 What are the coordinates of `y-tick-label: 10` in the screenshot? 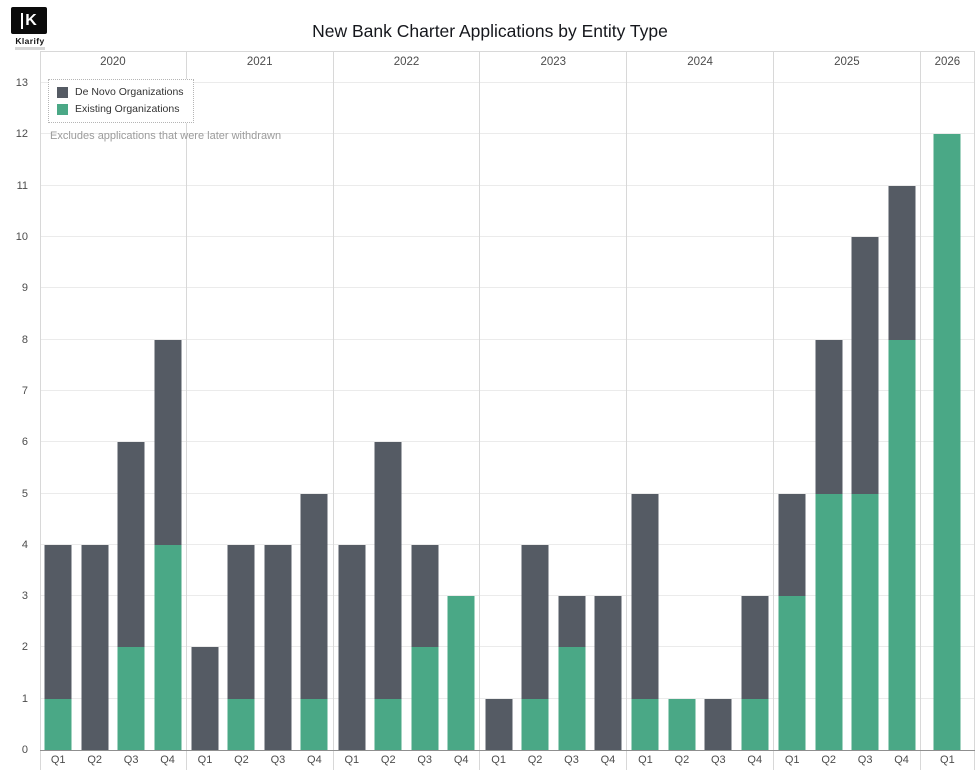 It's located at (21, 237).